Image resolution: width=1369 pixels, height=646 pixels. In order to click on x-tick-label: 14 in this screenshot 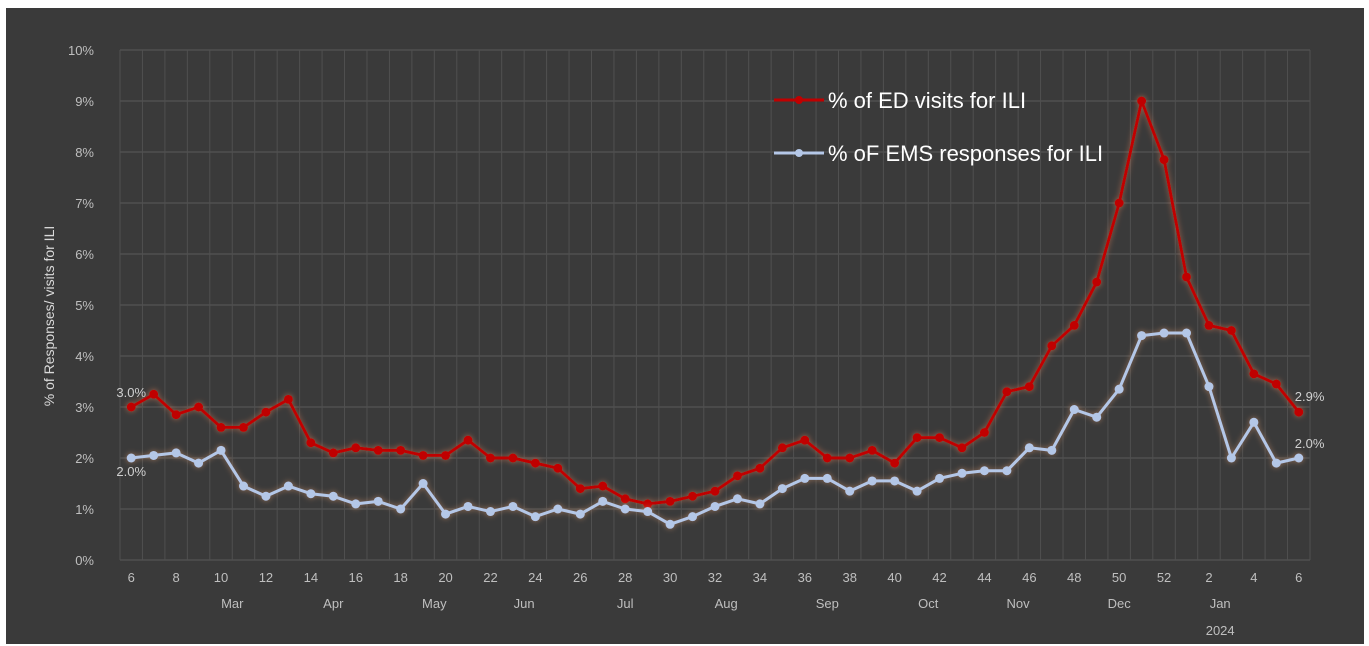, I will do `click(311, 577)`.